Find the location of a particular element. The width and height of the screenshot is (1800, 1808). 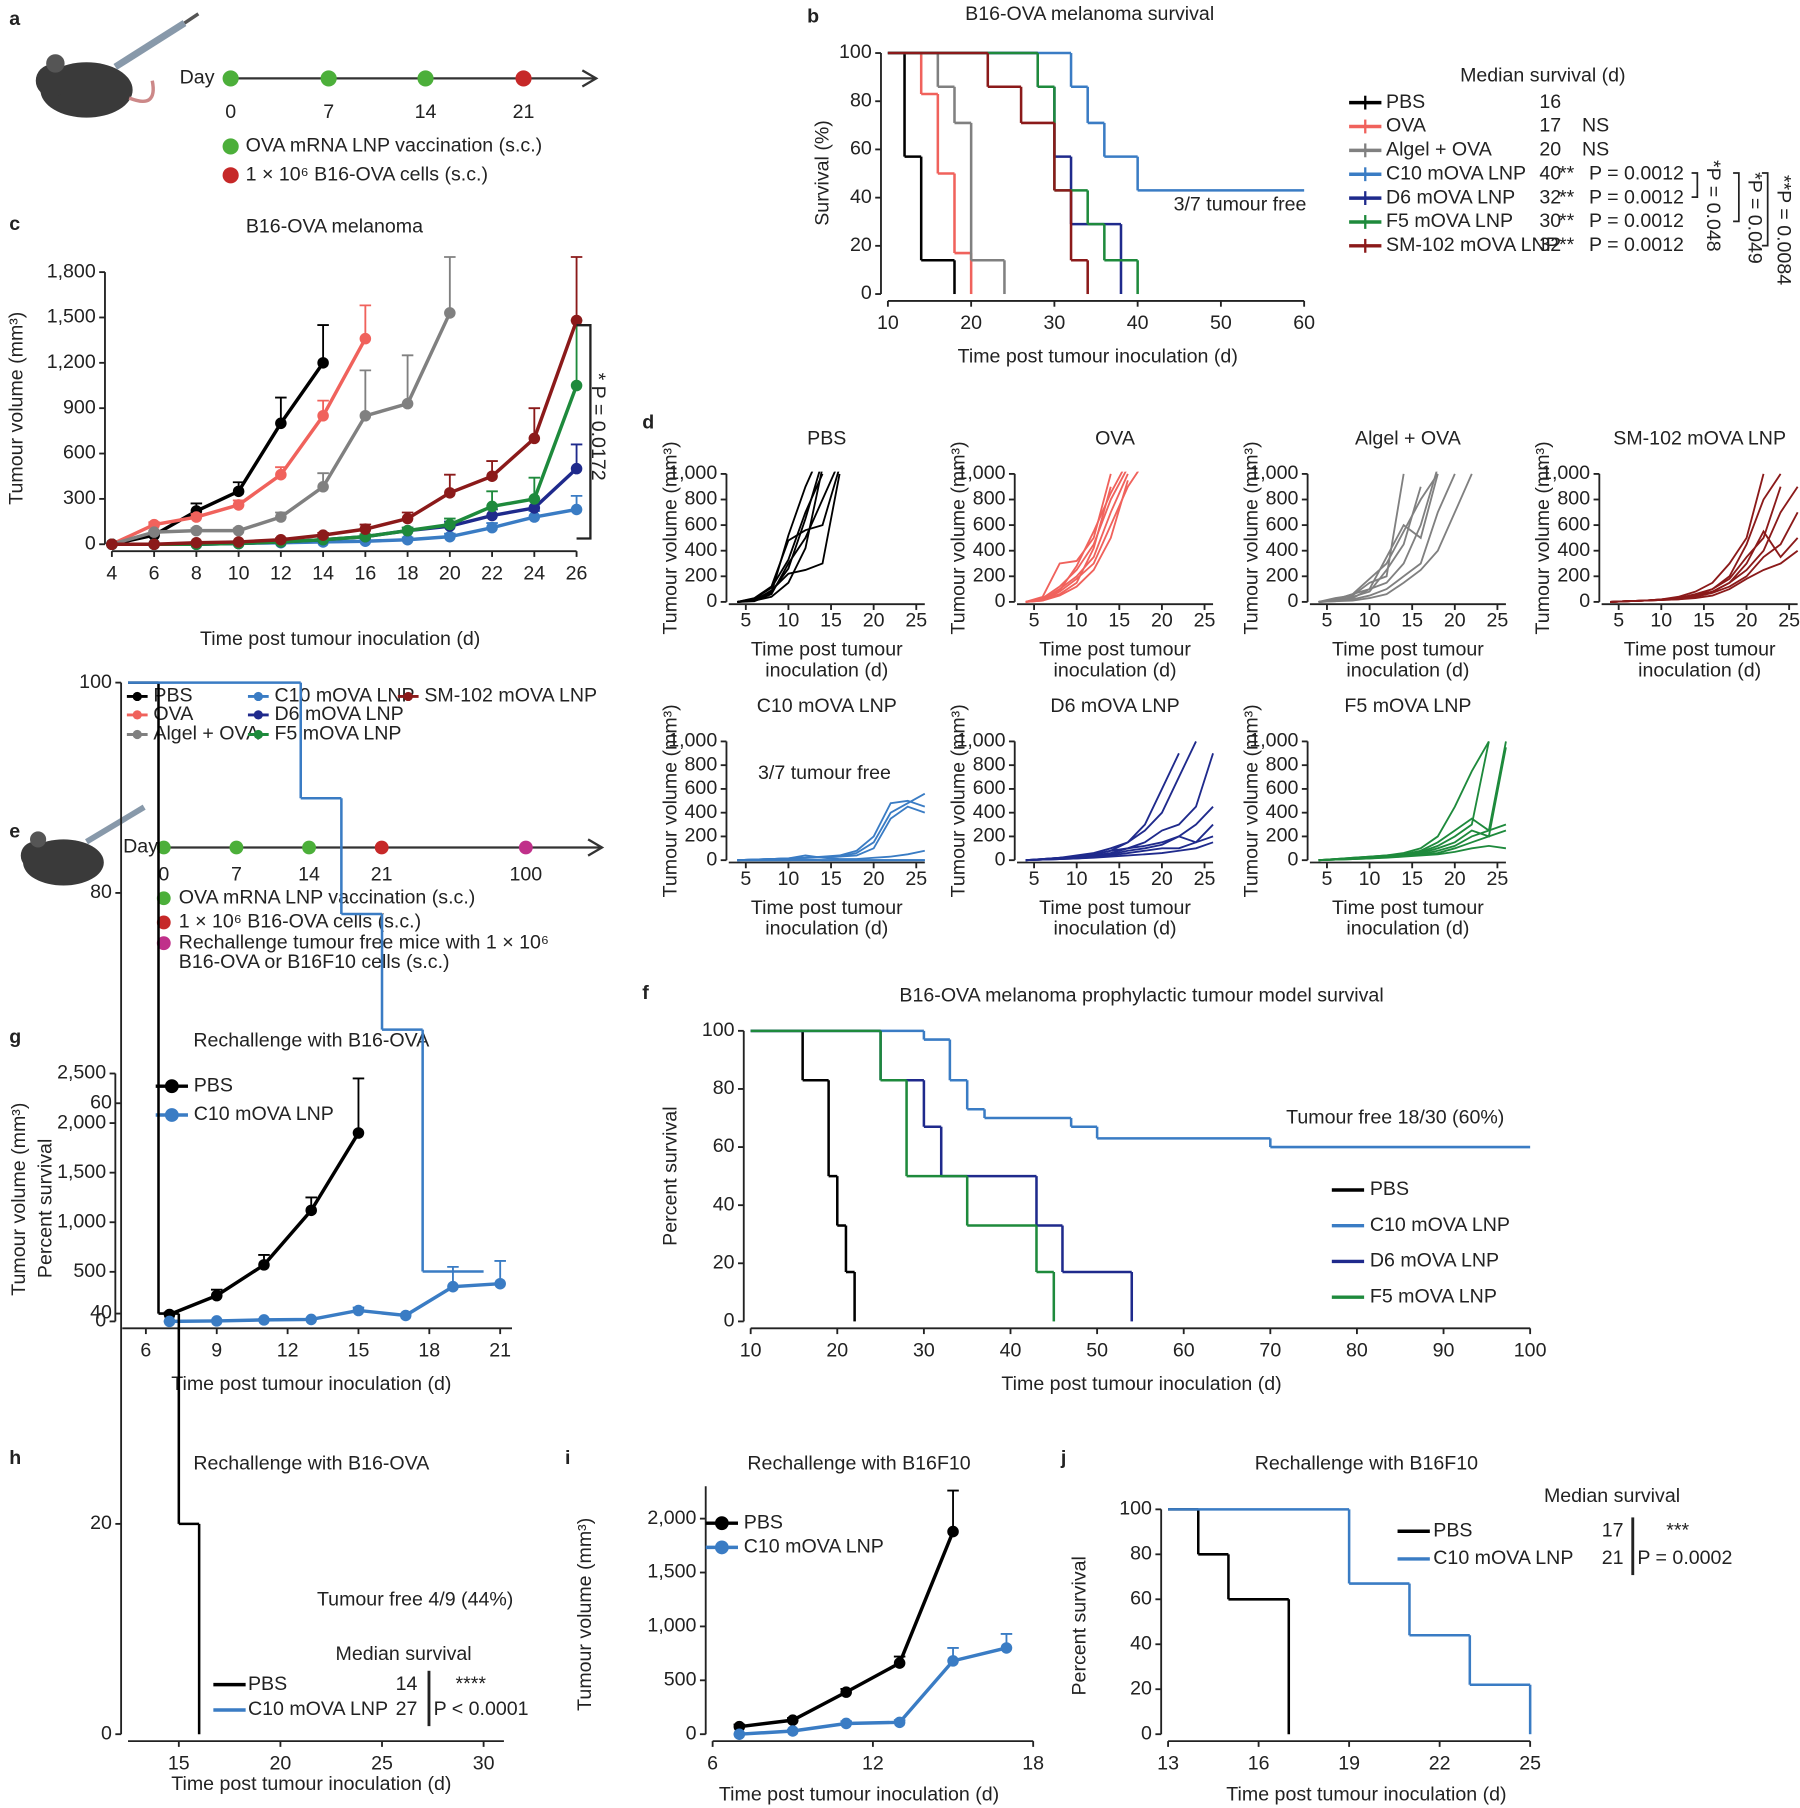

y-tick-label: 2,500 is located at coordinates (81, 1073).